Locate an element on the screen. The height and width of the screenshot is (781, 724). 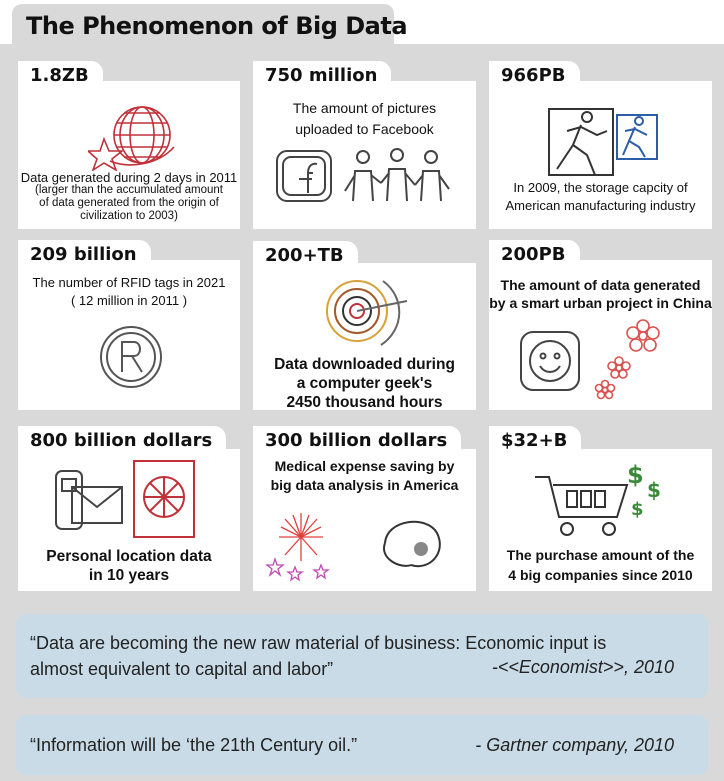
smiley-flowers-icon is located at coordinates (599, 362).